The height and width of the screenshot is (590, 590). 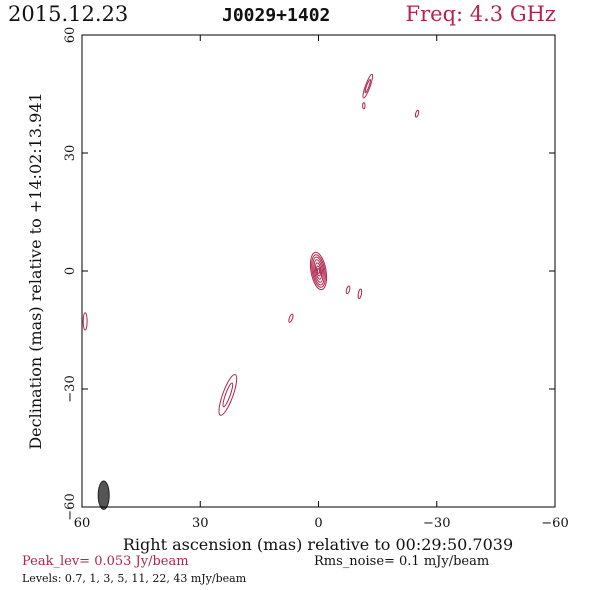 What do you see at coordinates (70, 388) in the screenshot?
I see `y-tick-label: −30` at bounding box center [70, 388].